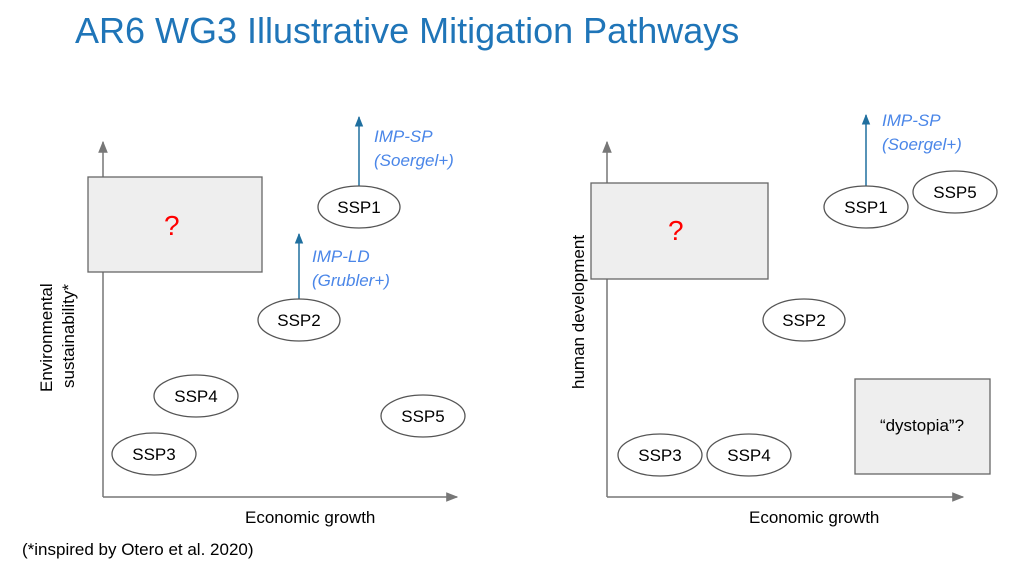  What do you see at coordinates (310, 517) in the screenshot?
I see `left-x-axis-label: Economic growth` at bounding box center [310, 517].